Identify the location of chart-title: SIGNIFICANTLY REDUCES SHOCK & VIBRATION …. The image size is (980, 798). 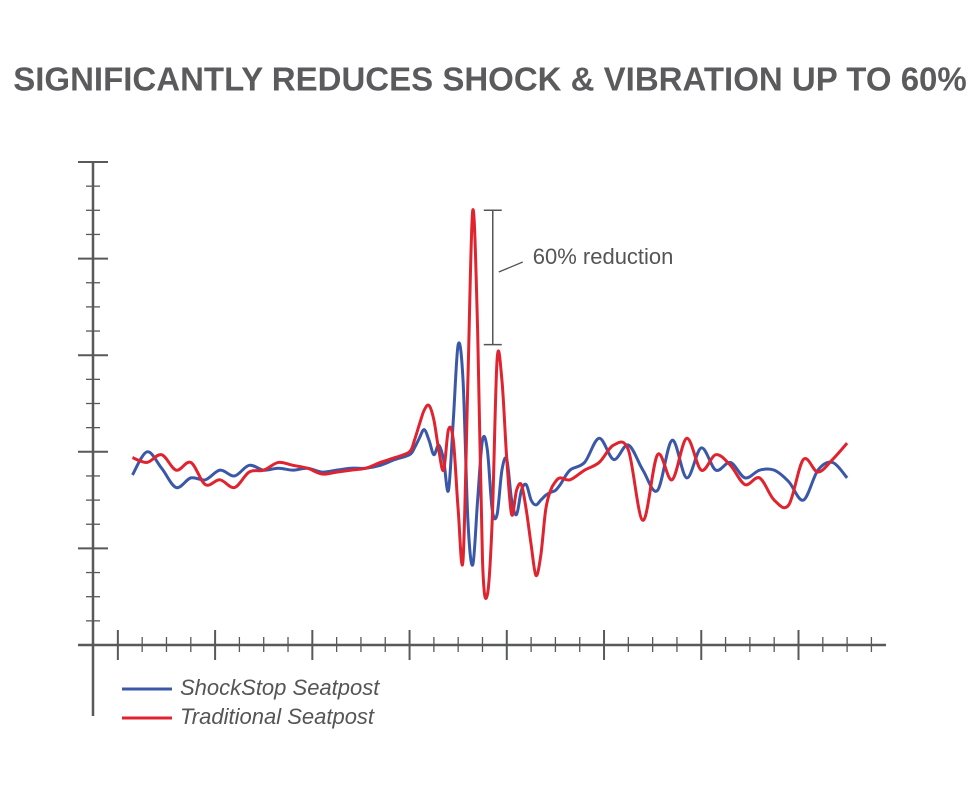
(490, 79).